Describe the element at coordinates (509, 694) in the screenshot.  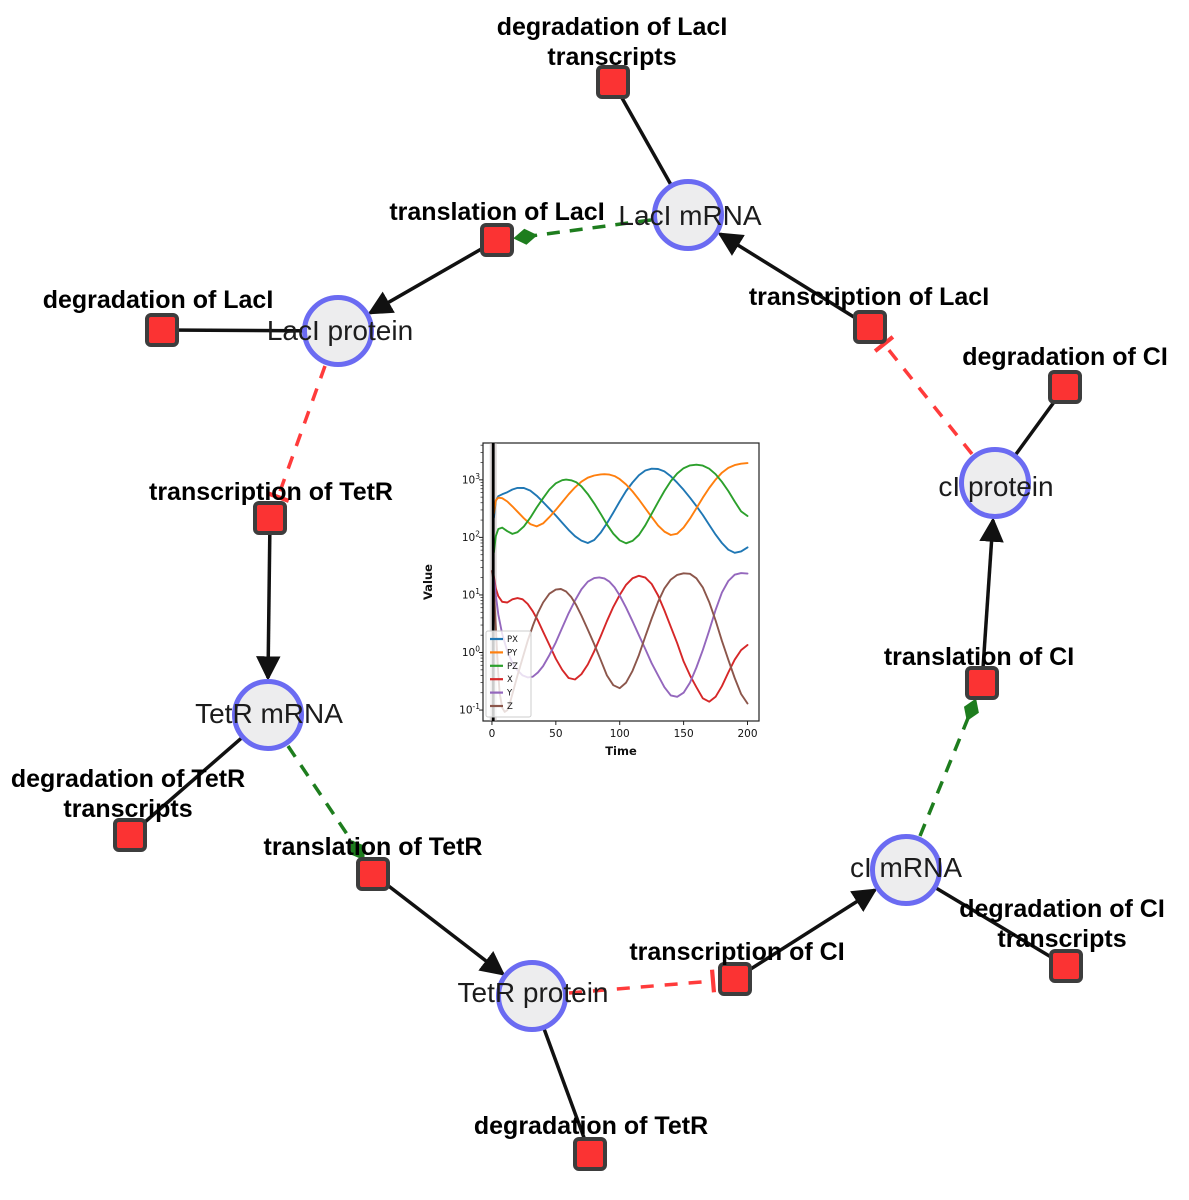
I see `legend-label: Y` at that location.